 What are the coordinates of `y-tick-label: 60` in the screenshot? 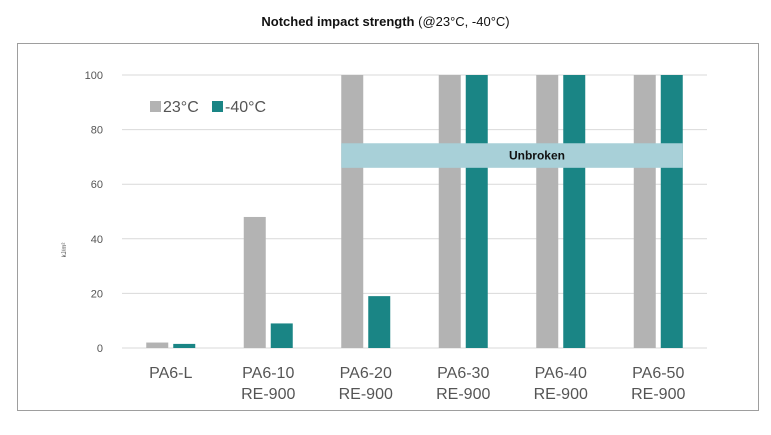 It's located at (97, 185).